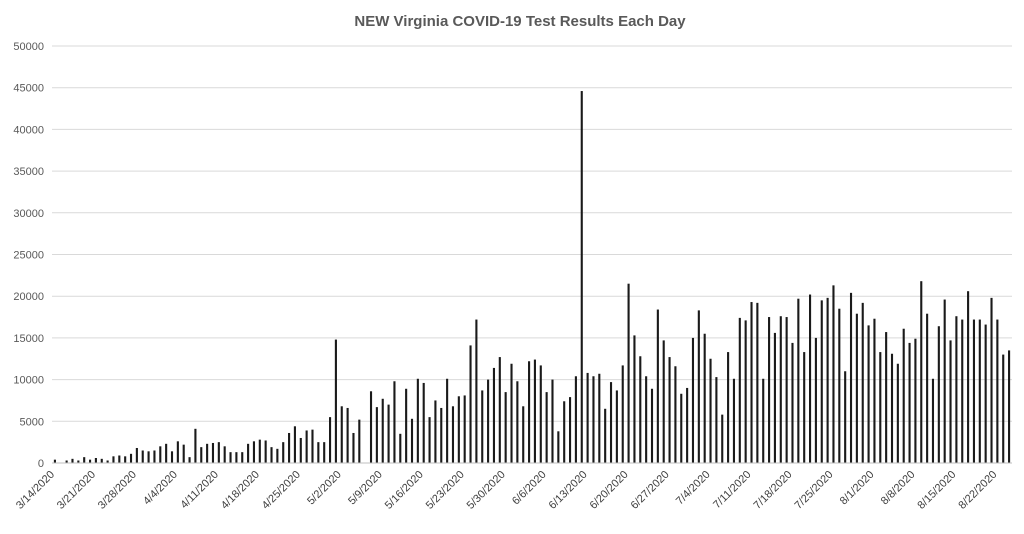 Image resolution: width=1024 pixels, height=534 pixels. I want to click on x-tick-label: 6/27/2020, so click(650, 490).